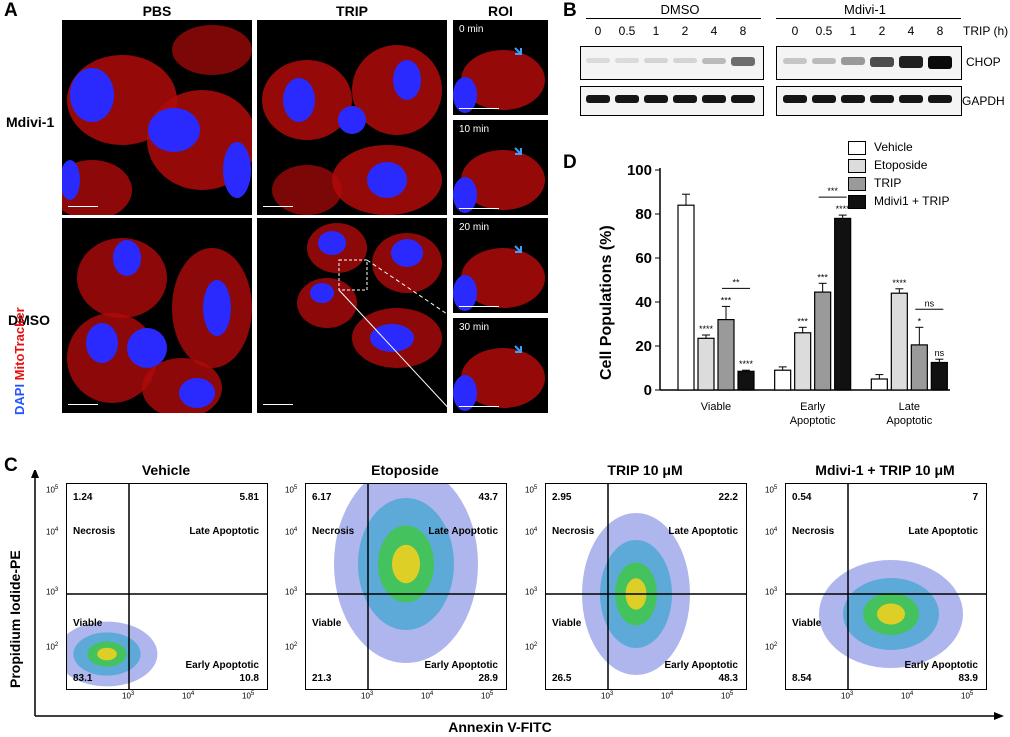 Image resolution: width=1010 pixels, height=737 pixels. What do you see at coordinates (983, 101) in the screenshot?
I see `gapdh-label: GAPDH` at bounding box center [983, 101].